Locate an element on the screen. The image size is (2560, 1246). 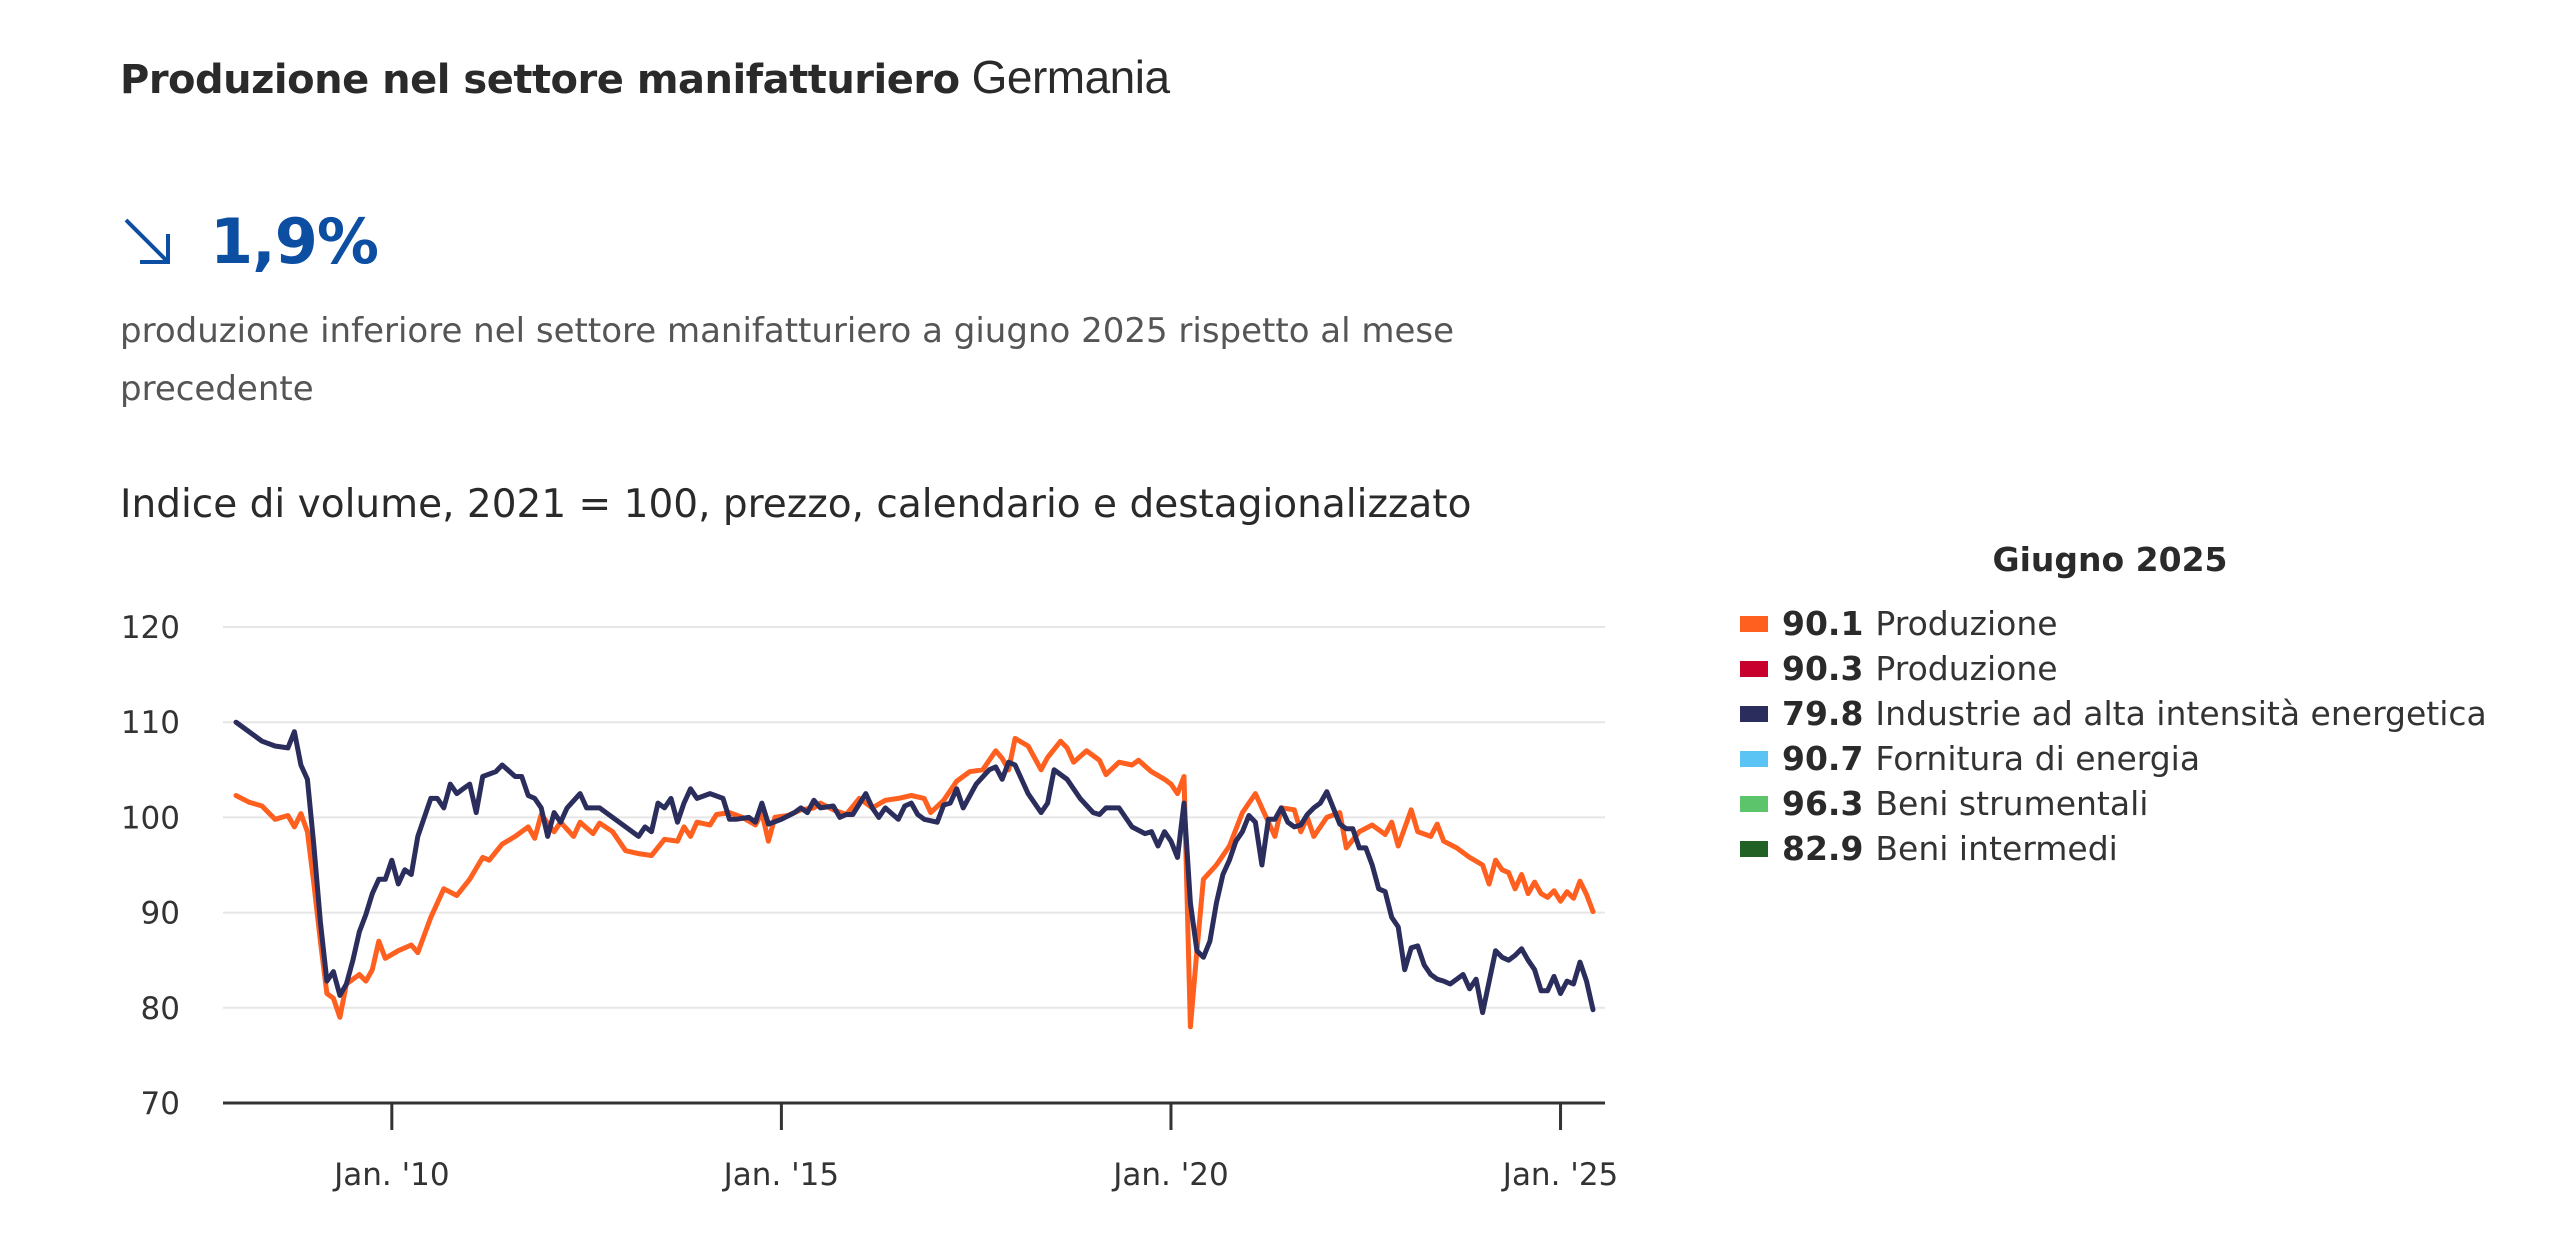
legend-heading: Giugno 2025 is located at coordinates (2110, 559).